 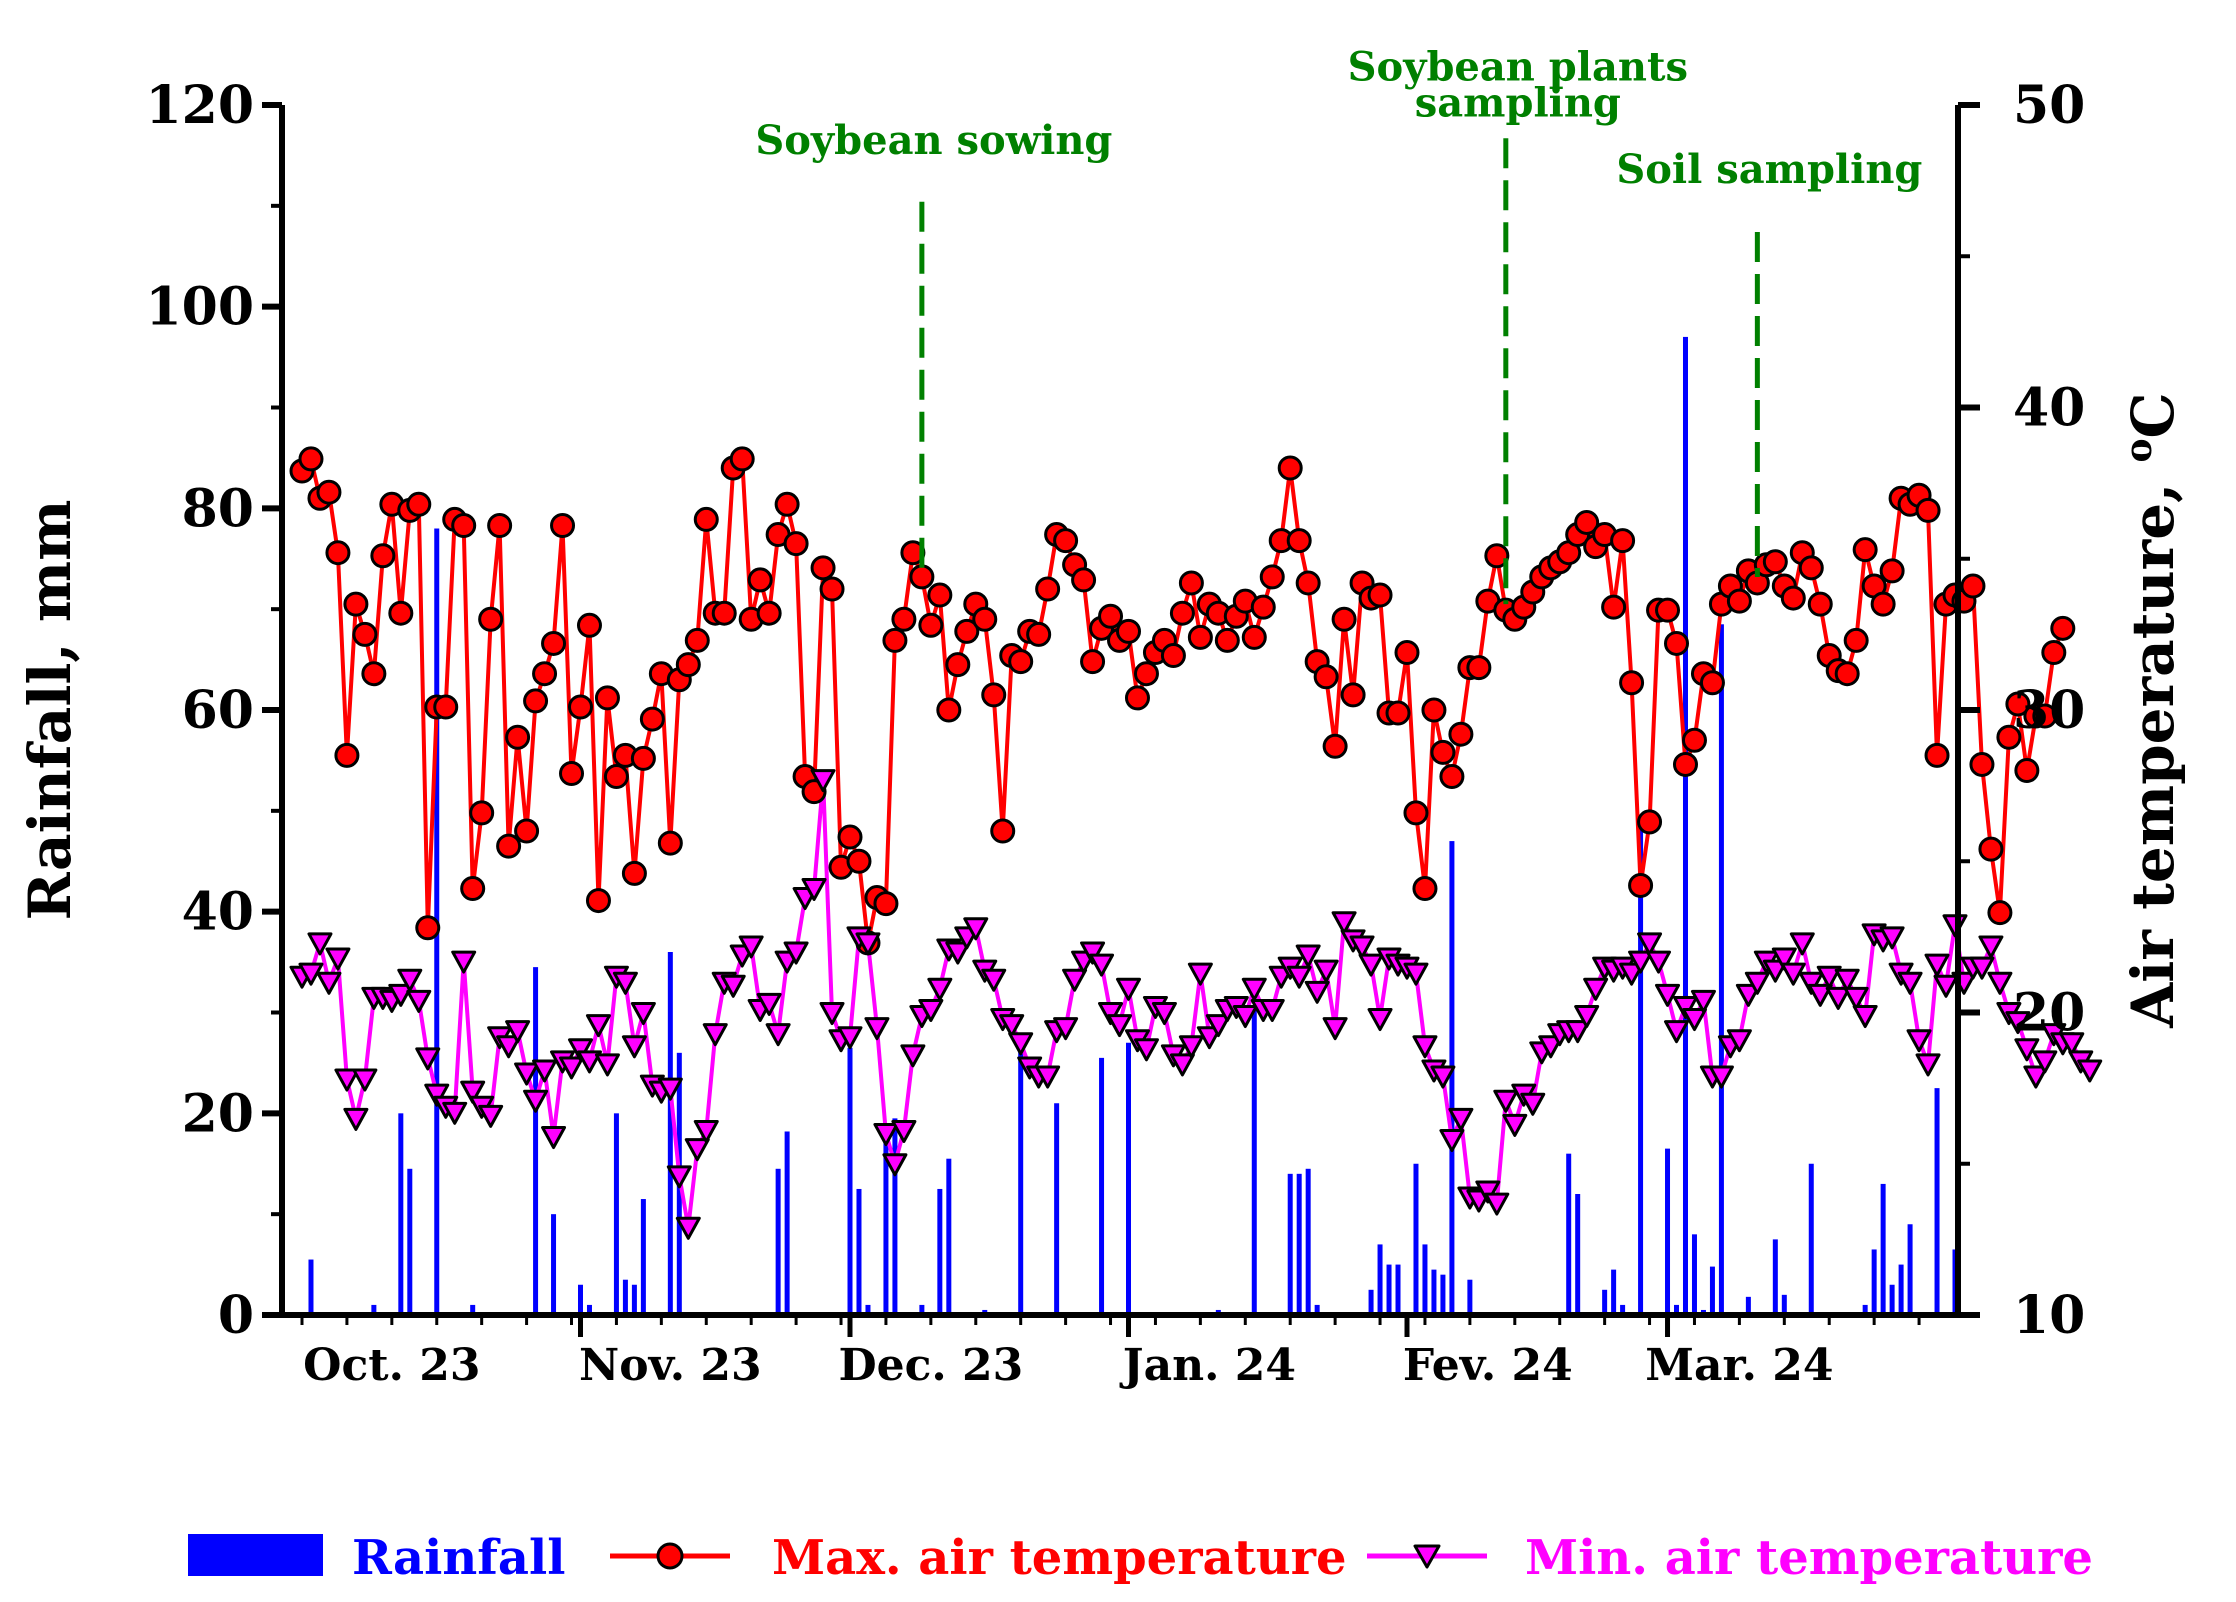 I want to click on legend-rainfall-label: Rainfall, so click(x=458, y=1558).